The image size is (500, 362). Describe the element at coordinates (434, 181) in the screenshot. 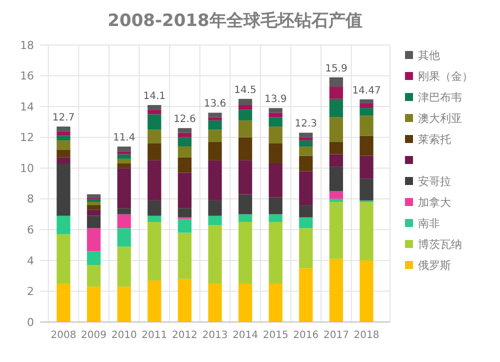

I see `legend-label: 安哥拉` at that location.